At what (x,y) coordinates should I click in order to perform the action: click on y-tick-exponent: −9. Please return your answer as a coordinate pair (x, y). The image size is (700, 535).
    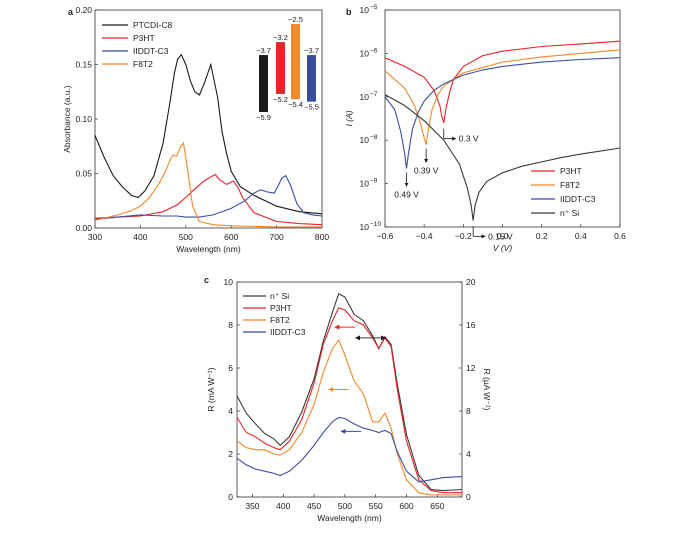
    Looking at the image, I should click on (374, 181).